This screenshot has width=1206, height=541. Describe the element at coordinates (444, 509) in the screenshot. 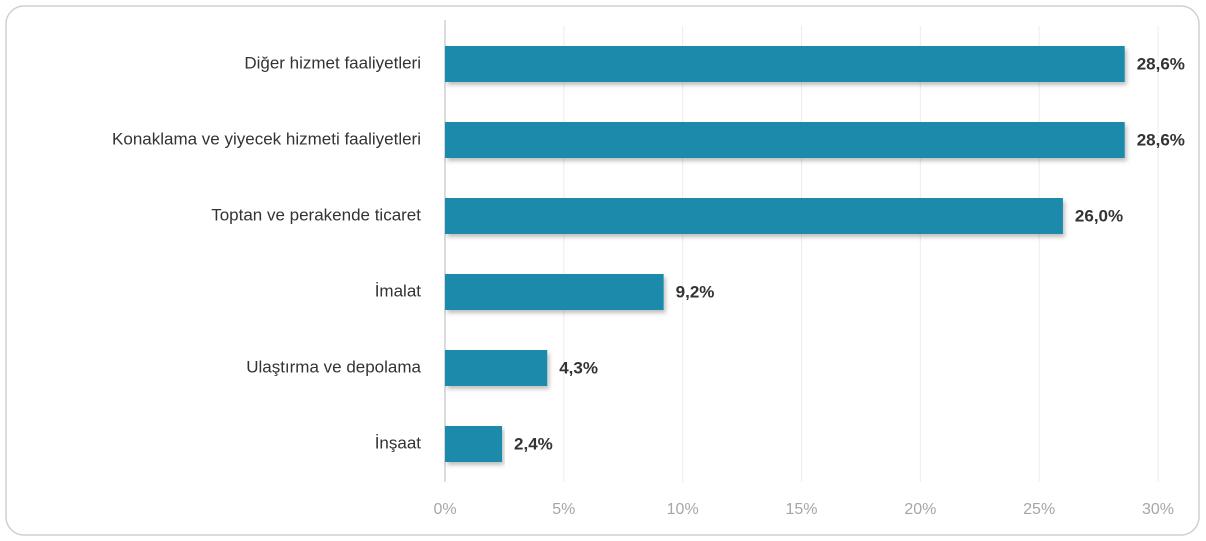

I see `x-tick-label: 0%` at that location.